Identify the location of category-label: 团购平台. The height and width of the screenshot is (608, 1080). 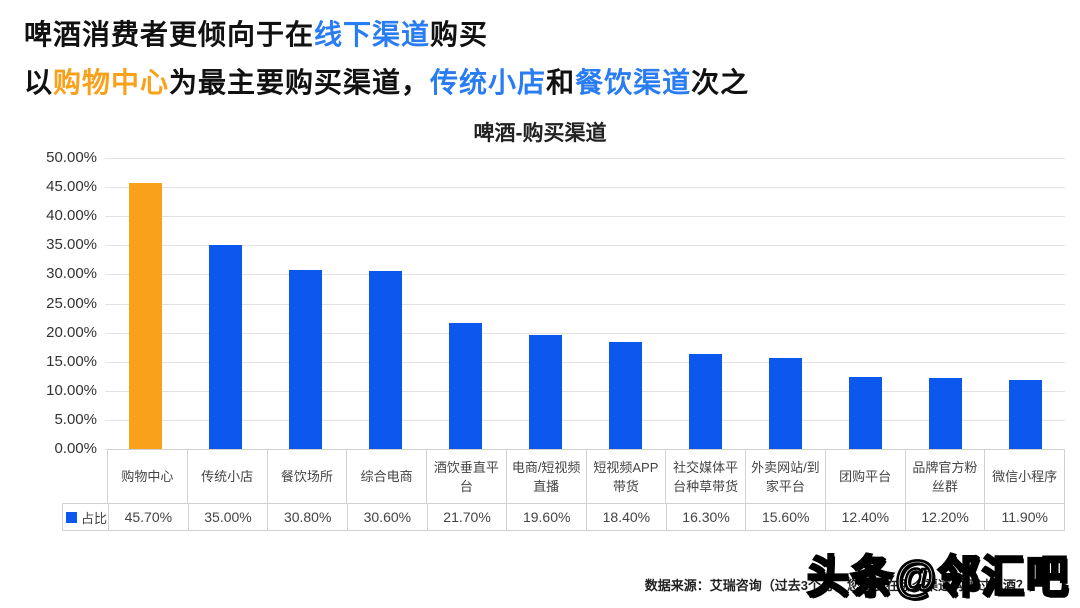
(864, 476).